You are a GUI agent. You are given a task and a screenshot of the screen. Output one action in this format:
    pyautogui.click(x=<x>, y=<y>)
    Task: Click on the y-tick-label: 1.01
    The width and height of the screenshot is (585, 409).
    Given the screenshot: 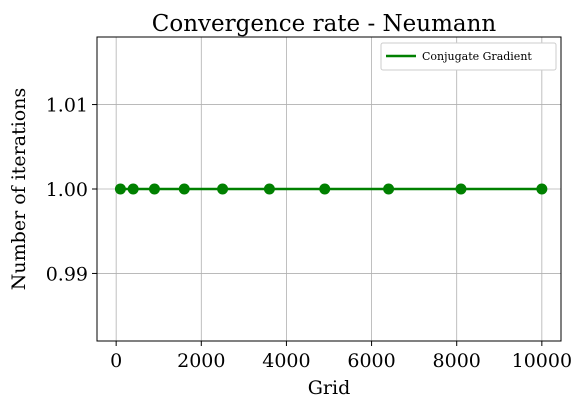 What is the action you would take?
    pyautogui.click(x=67, y=106)
    